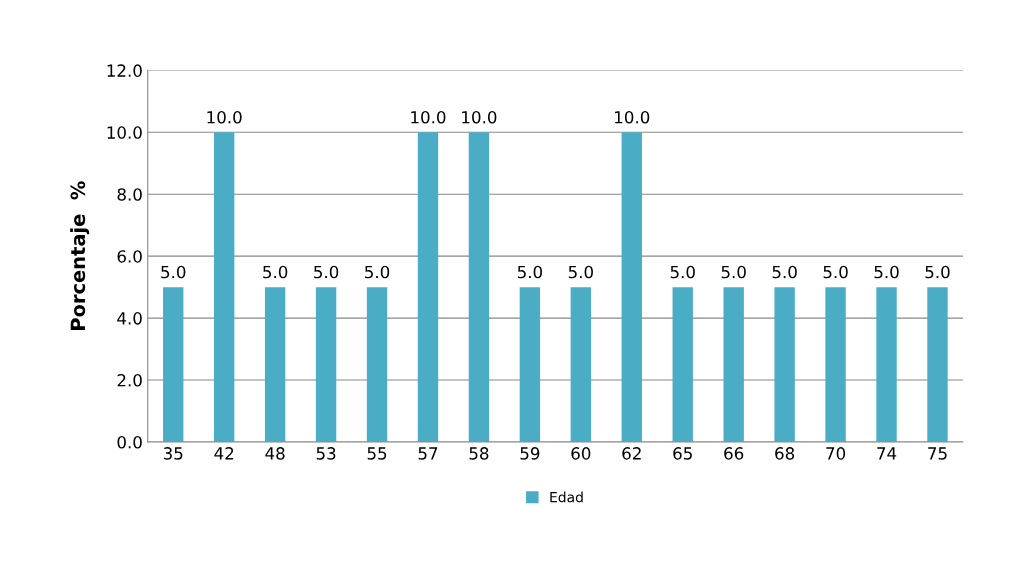  I want to click on y-tick-label: 8.0, so click(129, 194).